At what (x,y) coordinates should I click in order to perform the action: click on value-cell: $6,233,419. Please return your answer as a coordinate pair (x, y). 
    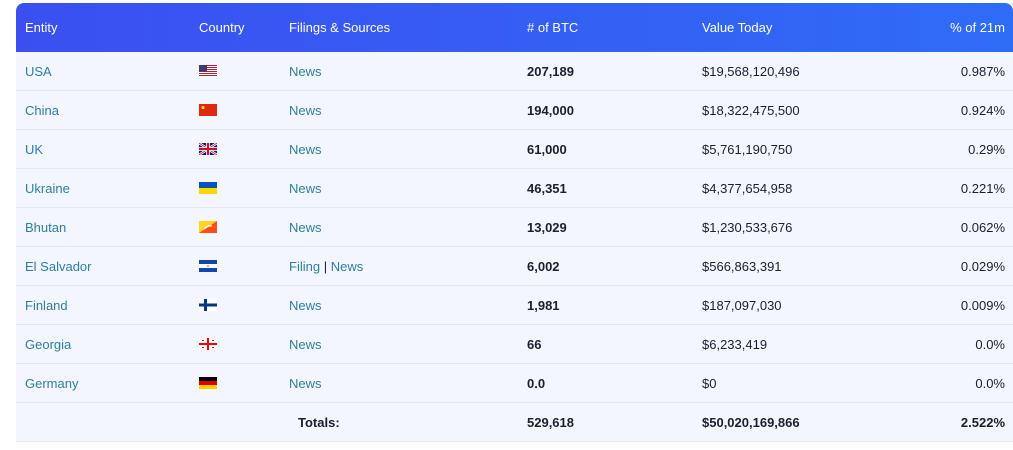
    Looking at the image, I should click on (771, 344).